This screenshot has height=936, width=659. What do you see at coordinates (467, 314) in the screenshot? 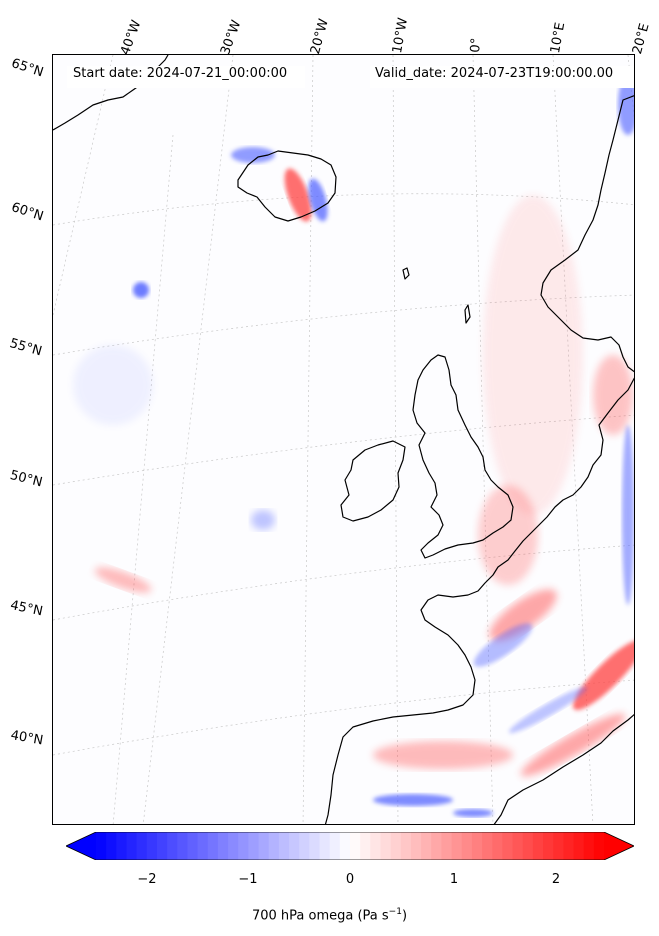
I see `shetland` at bounding box center [467, 314].